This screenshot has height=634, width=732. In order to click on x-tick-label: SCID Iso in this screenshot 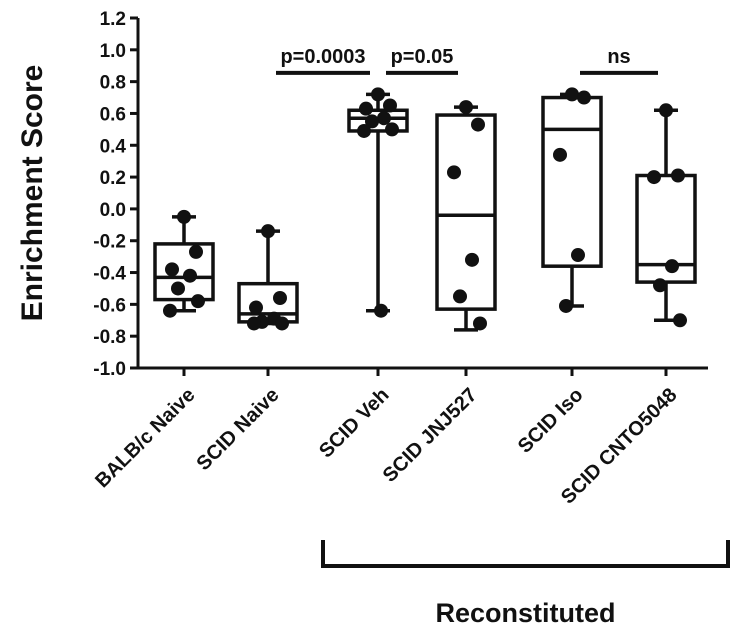, I will do `click(551, 421)`.